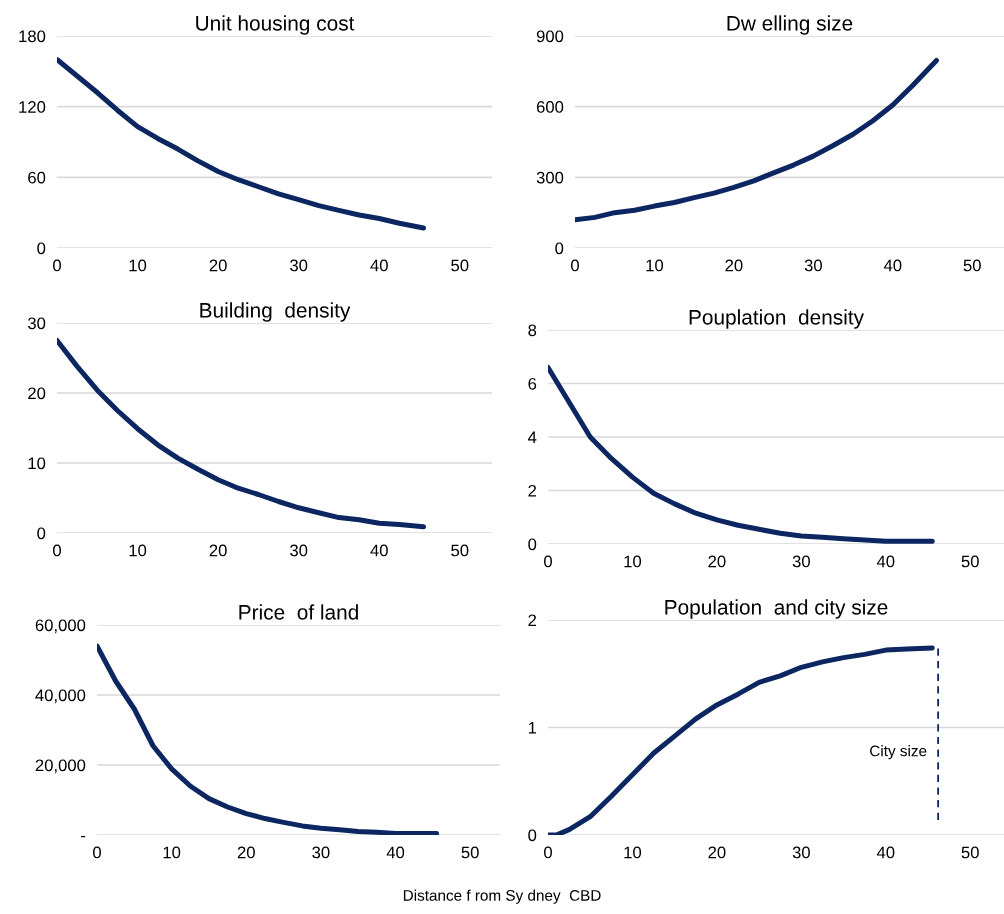 This screenshot has width=1004, height=914. Describe the element at coordinates (32, 36) in the screenshot. I see `y-tick-label: 180` at that location.